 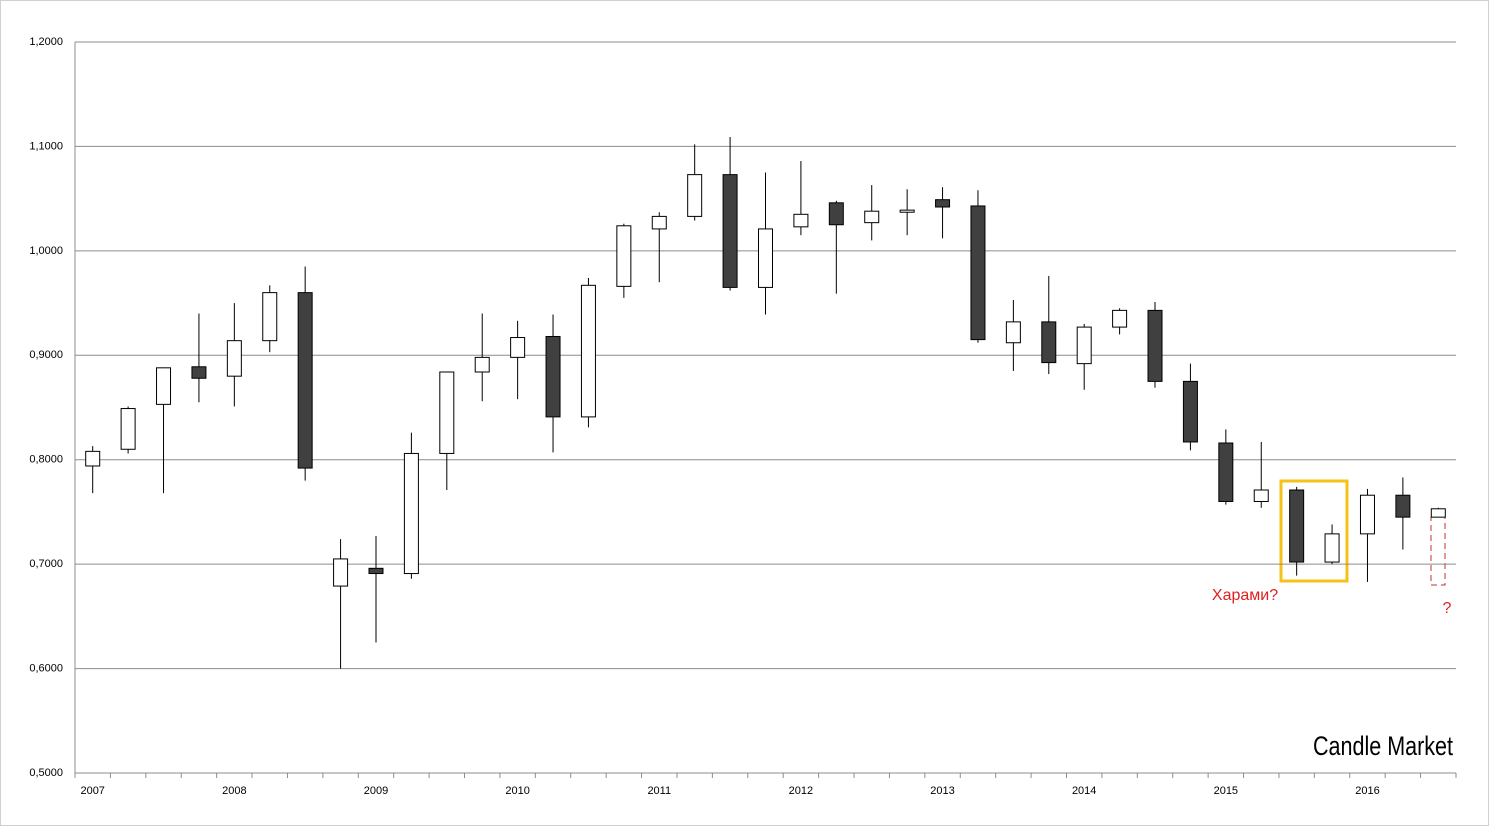 I want to click on y-tick-label: 0,5000, so click(x=46, y=773).